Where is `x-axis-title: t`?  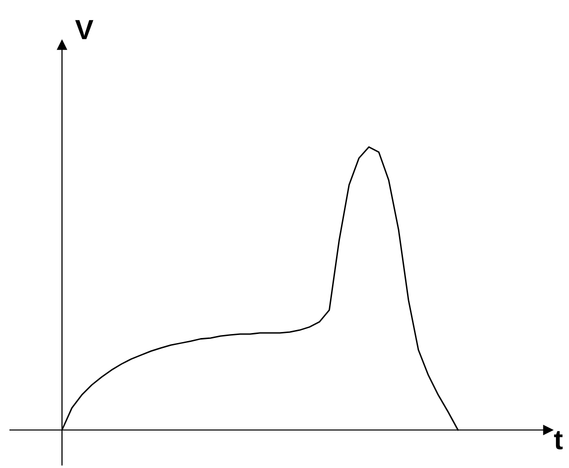 x-axis-title: t is located at coordinates (558, 440).